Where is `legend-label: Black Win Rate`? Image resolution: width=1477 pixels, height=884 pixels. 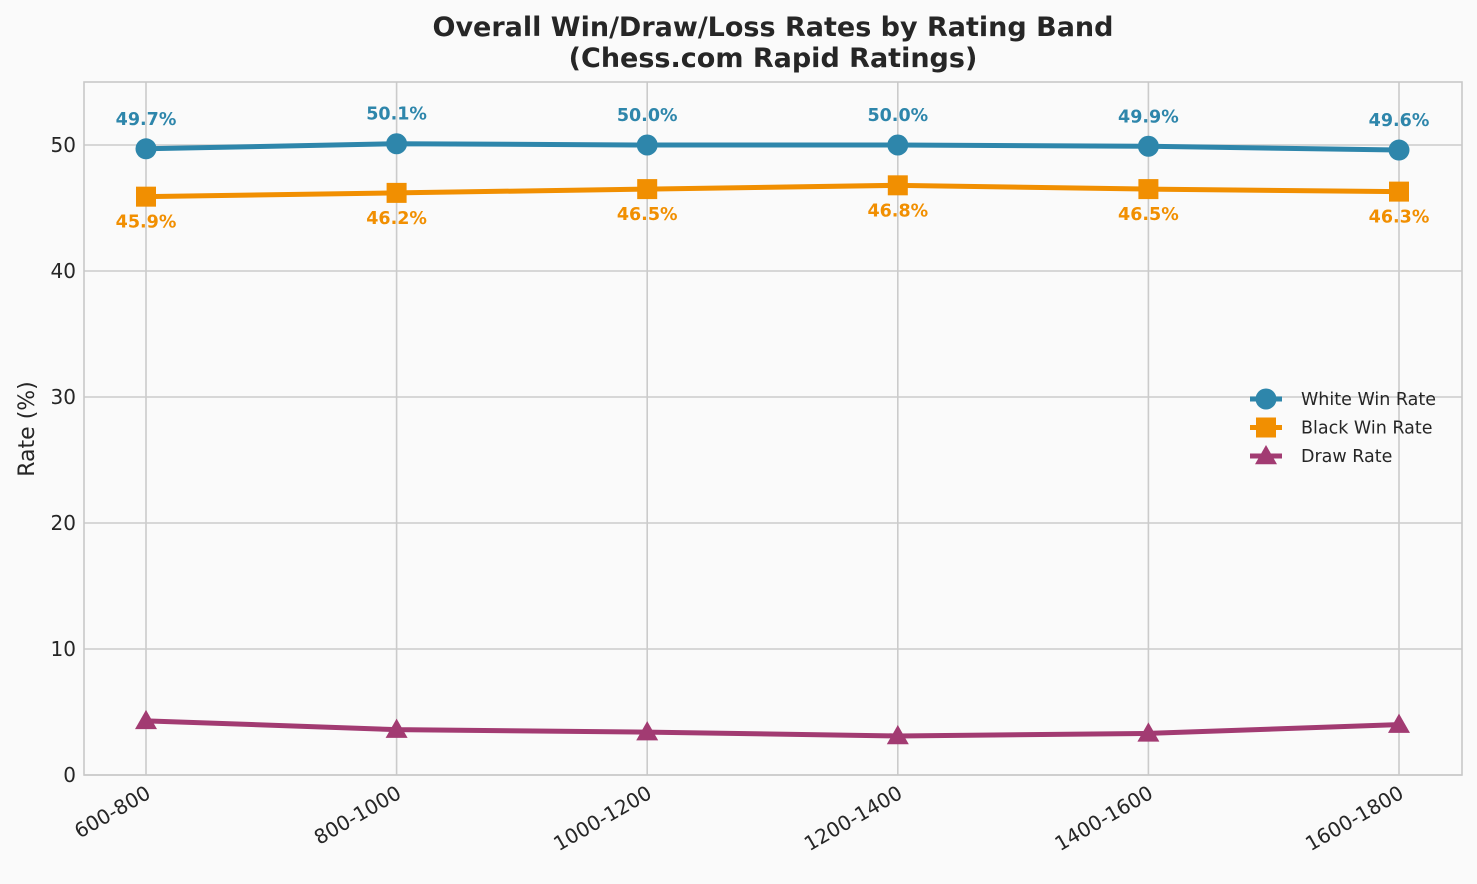
legend-label: Black Win Rate is located at coordinates (1366, 429).